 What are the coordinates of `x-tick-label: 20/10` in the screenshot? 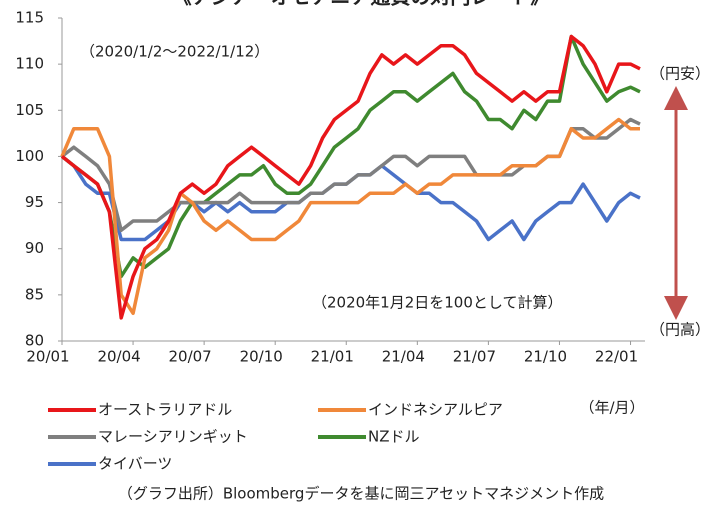 It's located at (261, 357).